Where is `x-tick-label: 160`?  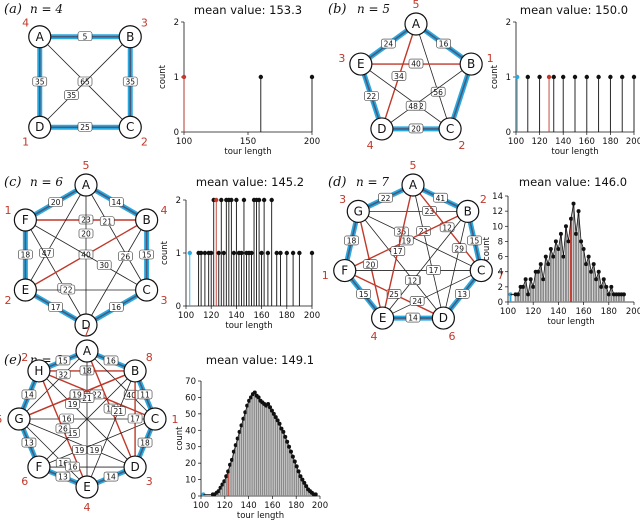
x-tick-label: 160 is located at coordinates (583, 312).